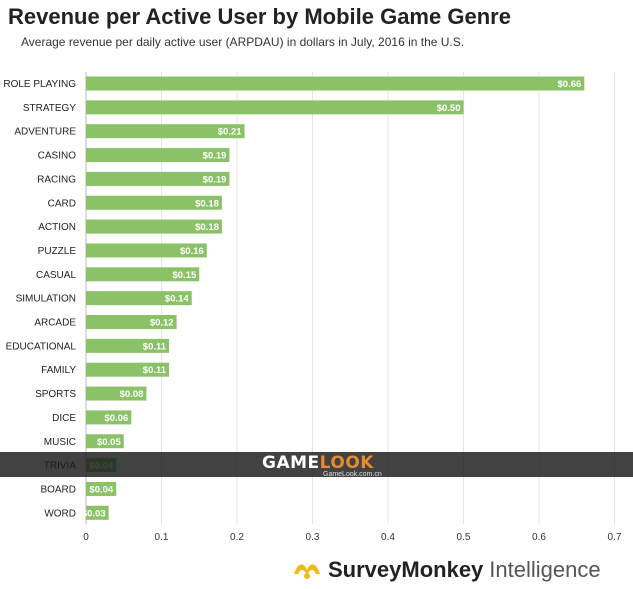 Image resolution: width=633 pixels, height=589 pixels. Describe the element at coordinates (177, 299) in the screenshot. I see `data-label: $0.14` at that location.